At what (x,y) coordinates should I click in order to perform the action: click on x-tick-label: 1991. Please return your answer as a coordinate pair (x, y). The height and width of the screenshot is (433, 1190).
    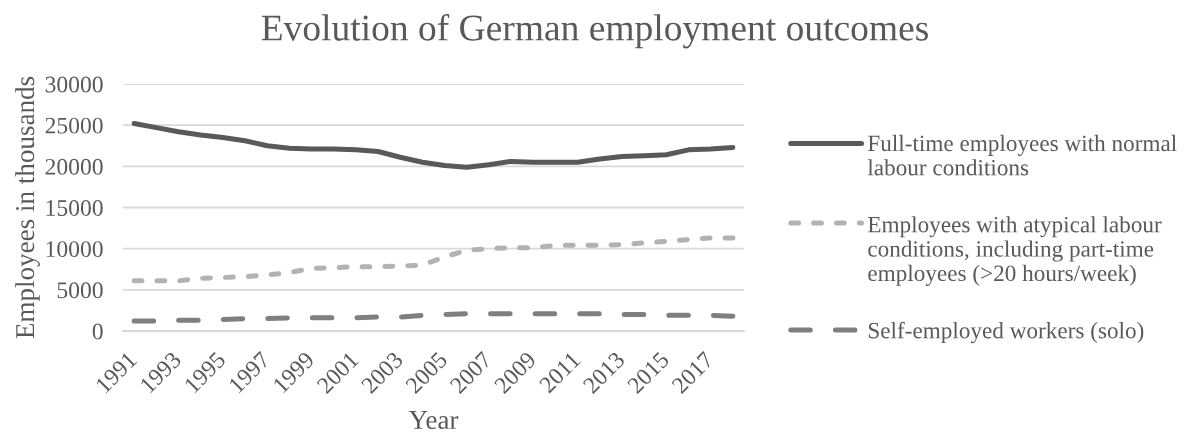
    Looking at the image, I should click on (116, 372).